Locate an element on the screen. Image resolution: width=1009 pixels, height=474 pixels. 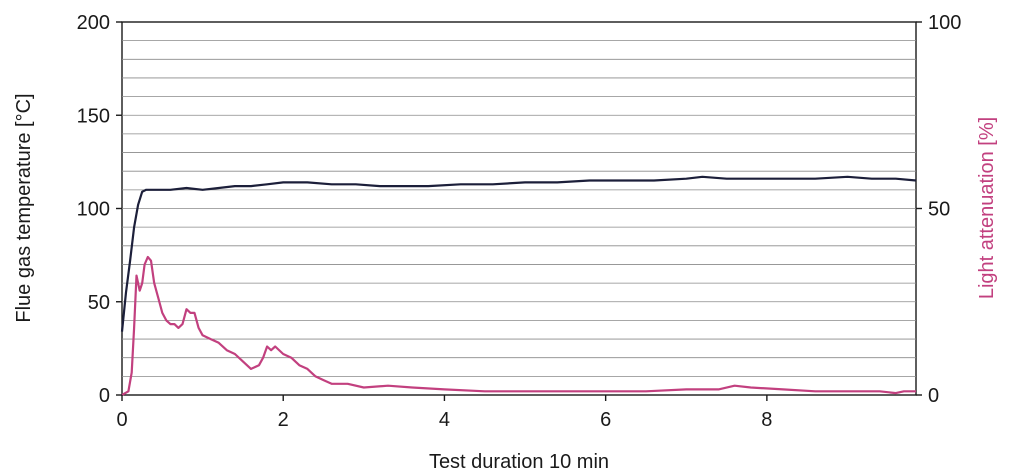
y-left-tick-label: 100 is located at coordinates (93, 210).